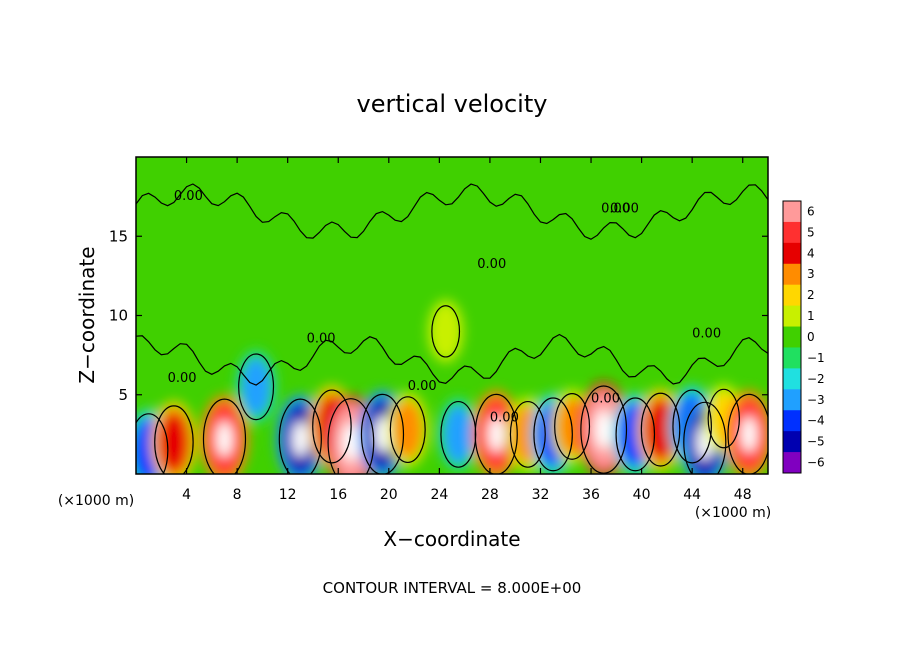  What do you see at coordinates (288, 495) in the screenshot?
I see `x-tick-label: 12` at bounding box center [288, 495].